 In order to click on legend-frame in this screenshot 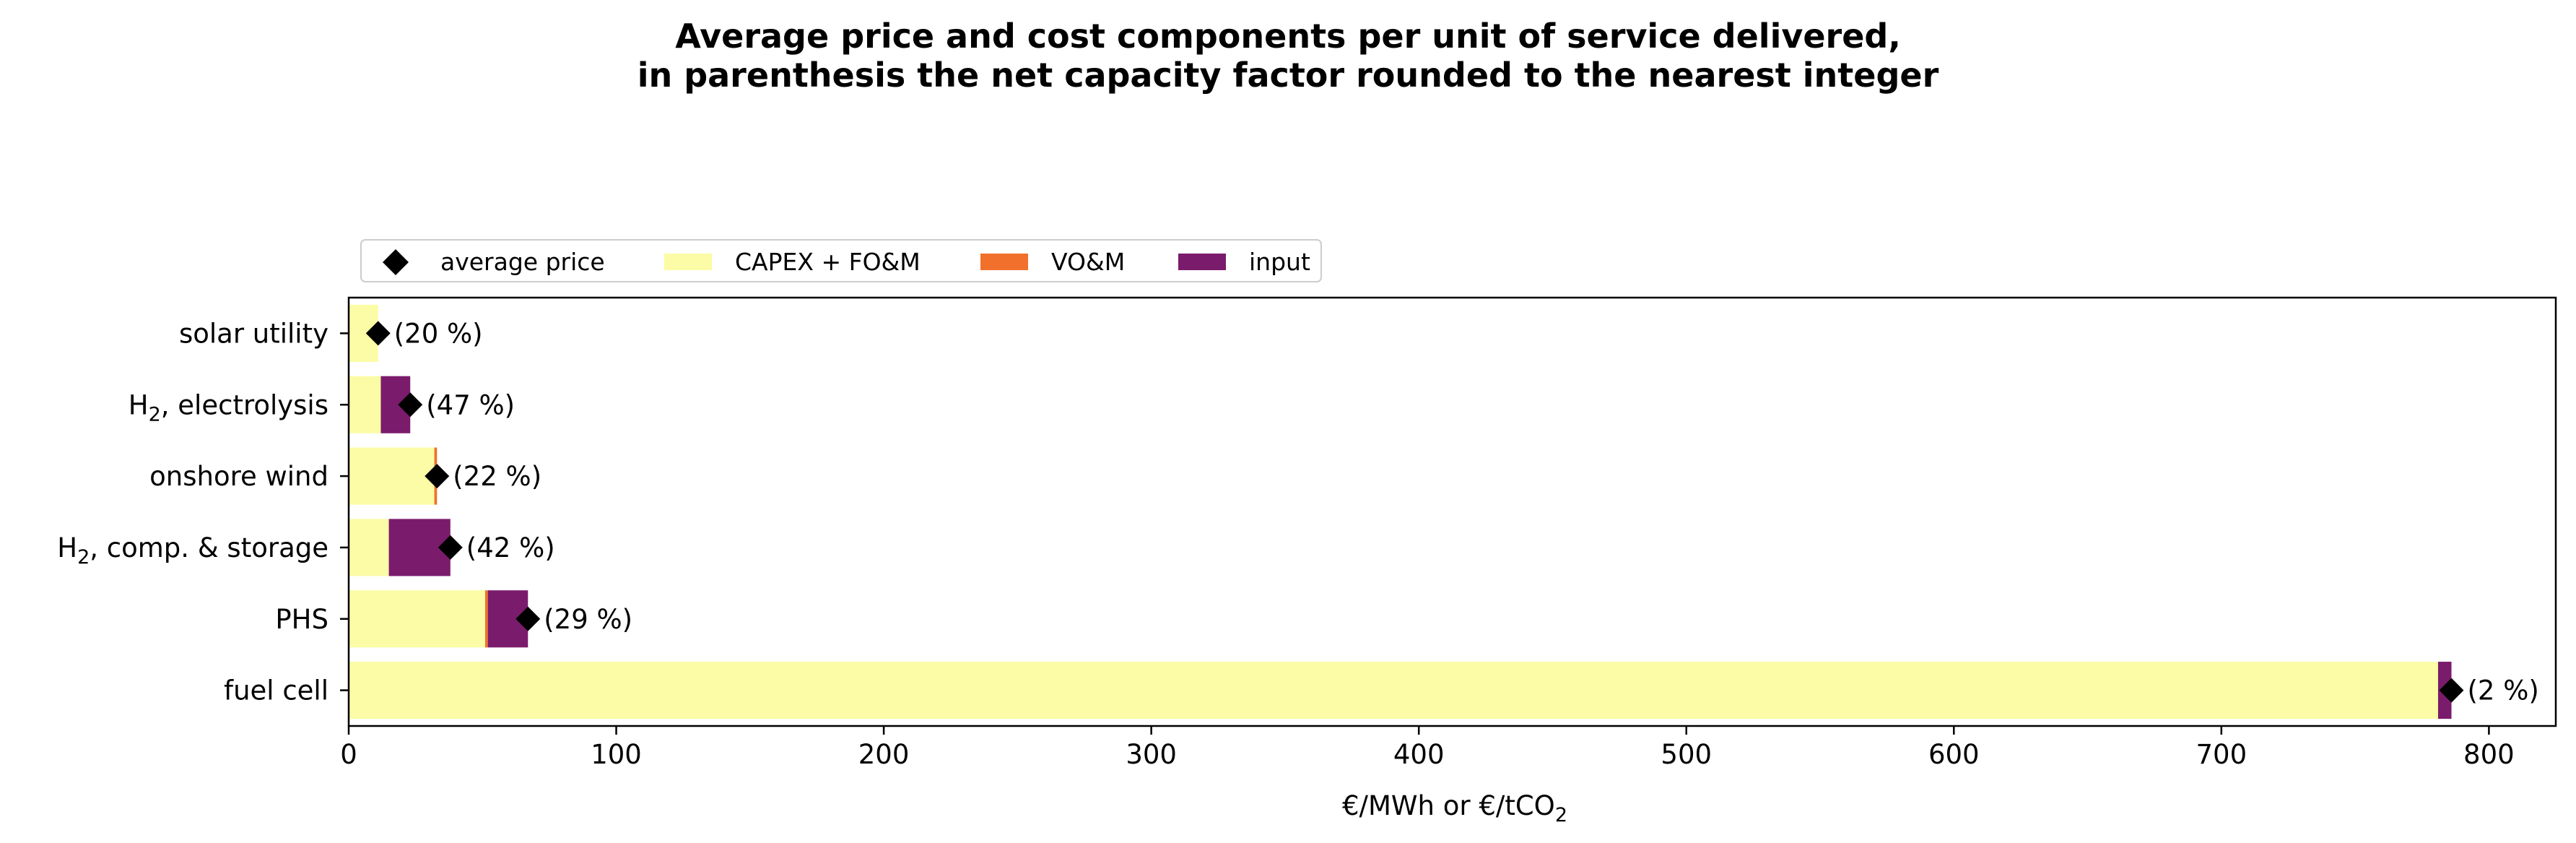, I will do `click(841, 260)`.